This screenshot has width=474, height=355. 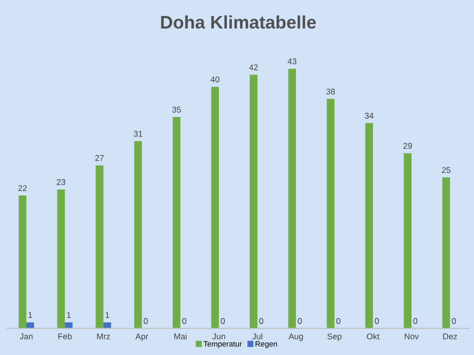 What do you see at coordinates (407, 145) in the screenshot?
I see `data-label: 29` at bounding box center [407, 145].